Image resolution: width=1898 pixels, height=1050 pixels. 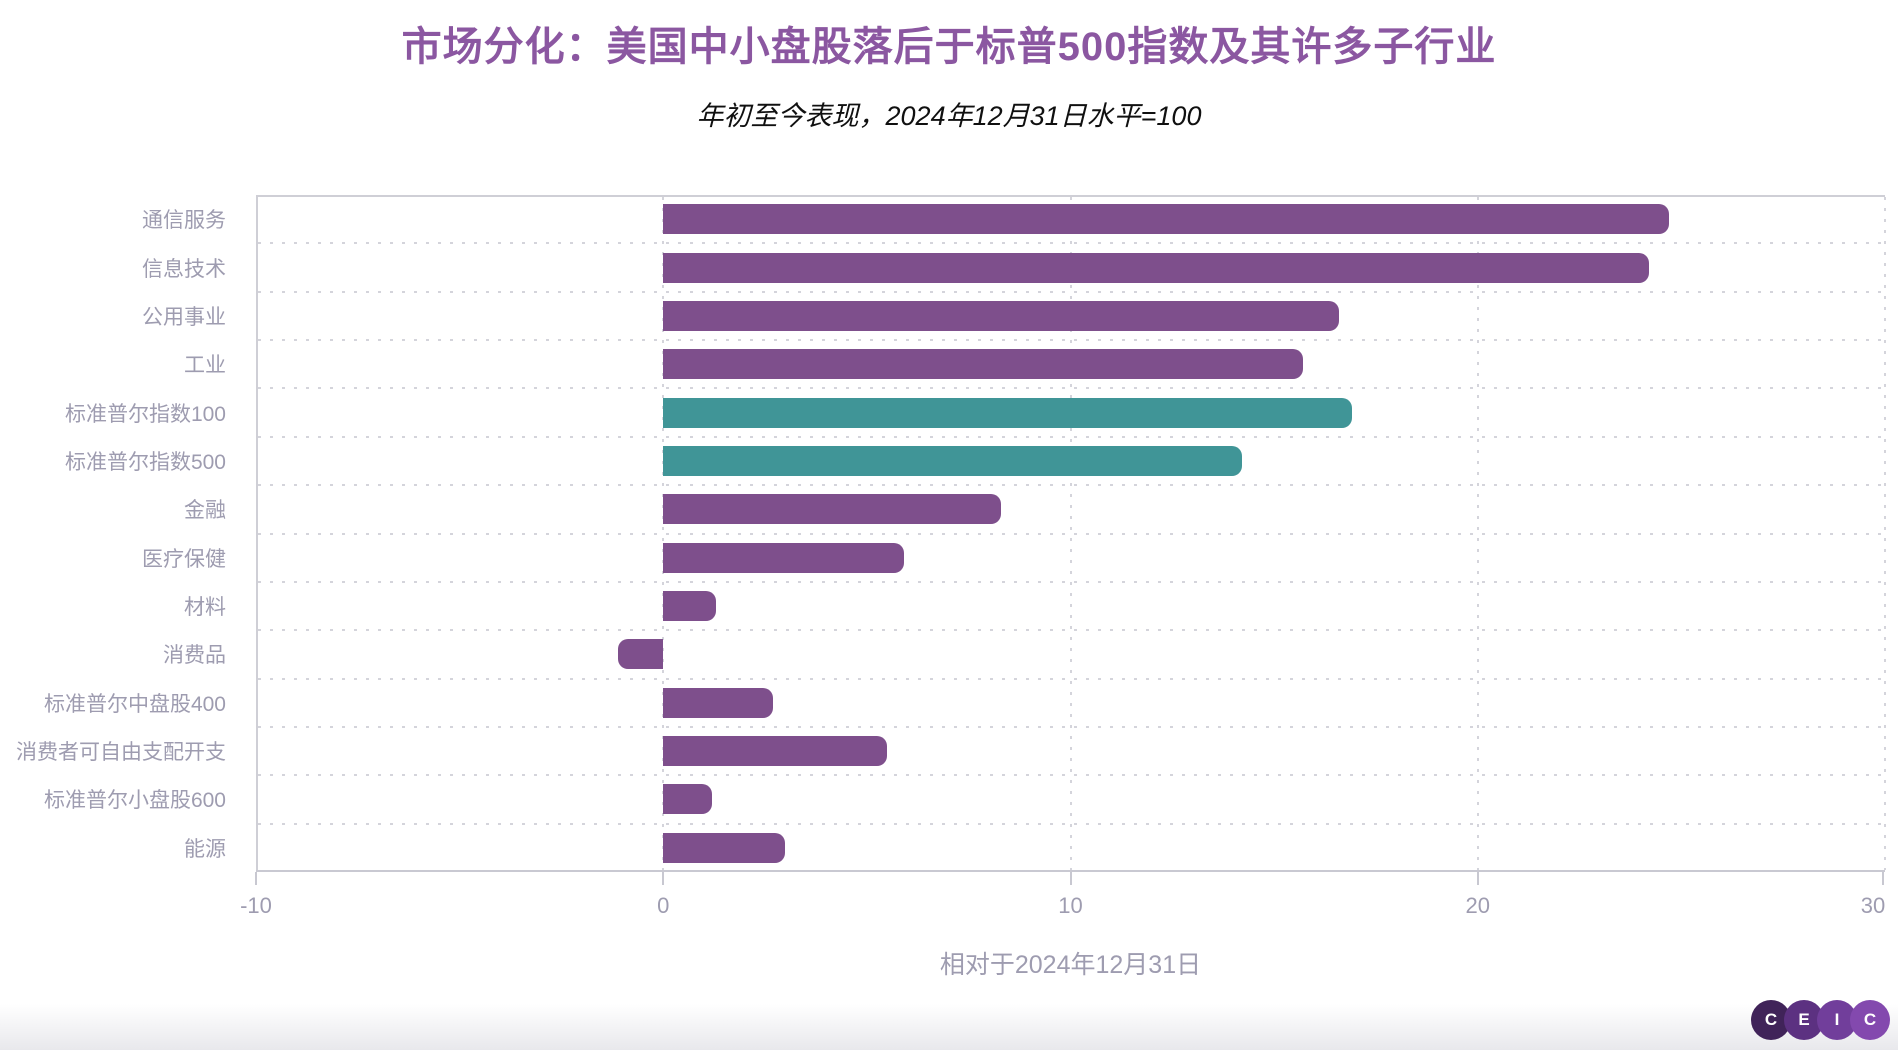 I want to click on axis-tick-label: -10, so click(x=256, y=905).